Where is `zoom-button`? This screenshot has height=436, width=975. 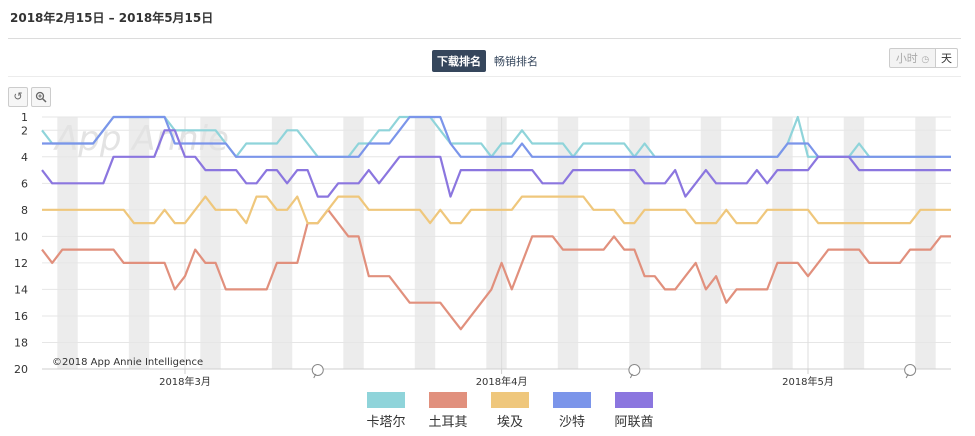 zoom-button is located at coordinates (41, 97).